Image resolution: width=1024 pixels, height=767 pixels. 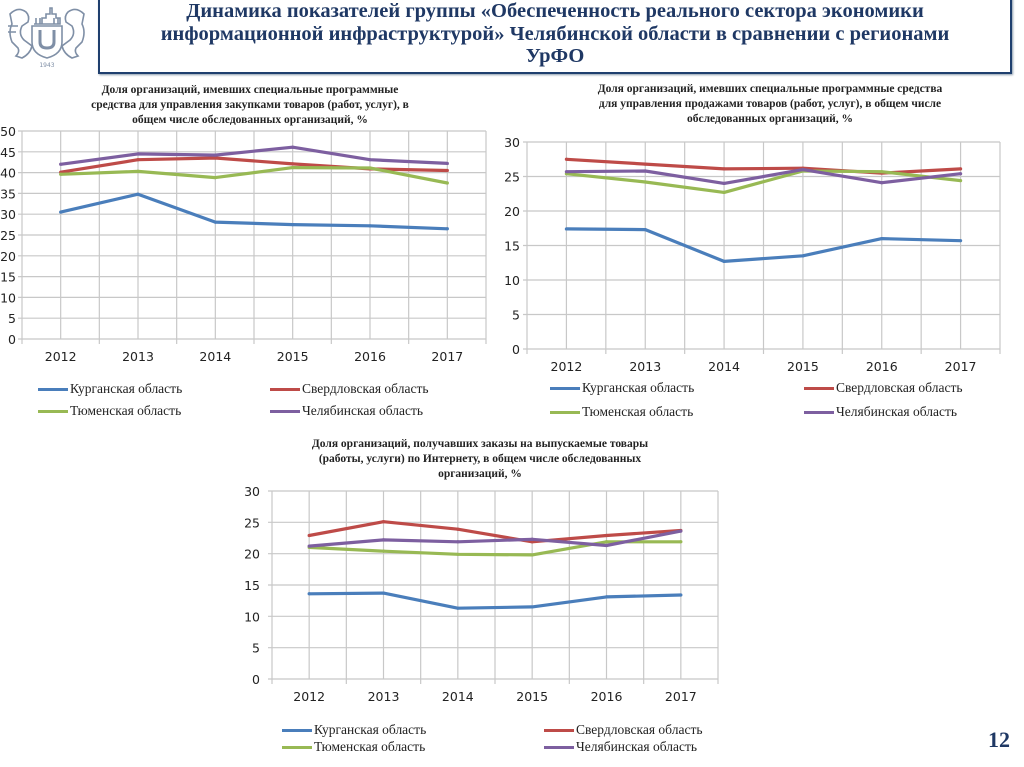 I want to click on legend-item-sverdlovsk: Свердловская область, so click(x=623, y=730).